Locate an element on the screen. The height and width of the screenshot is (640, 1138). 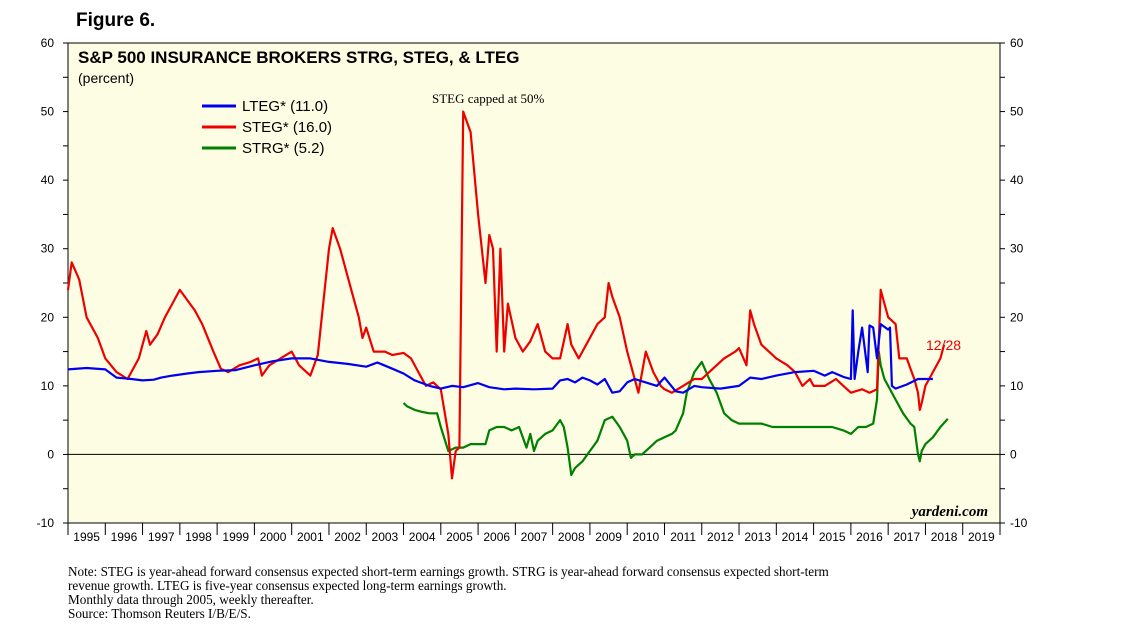
x-tick-label: 2008 is located at coordinates (571, 537).